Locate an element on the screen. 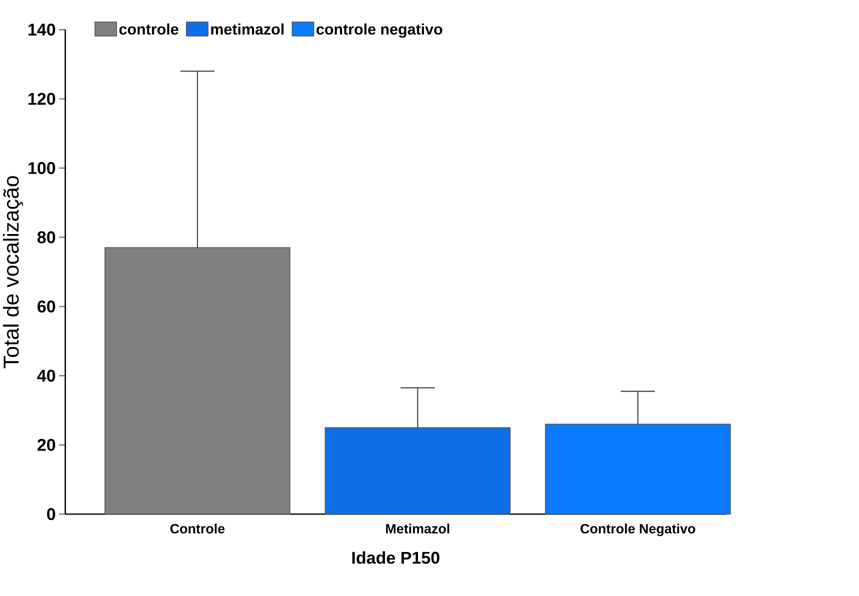  y-tick-label: 20 is located at coordinates (47, 444).